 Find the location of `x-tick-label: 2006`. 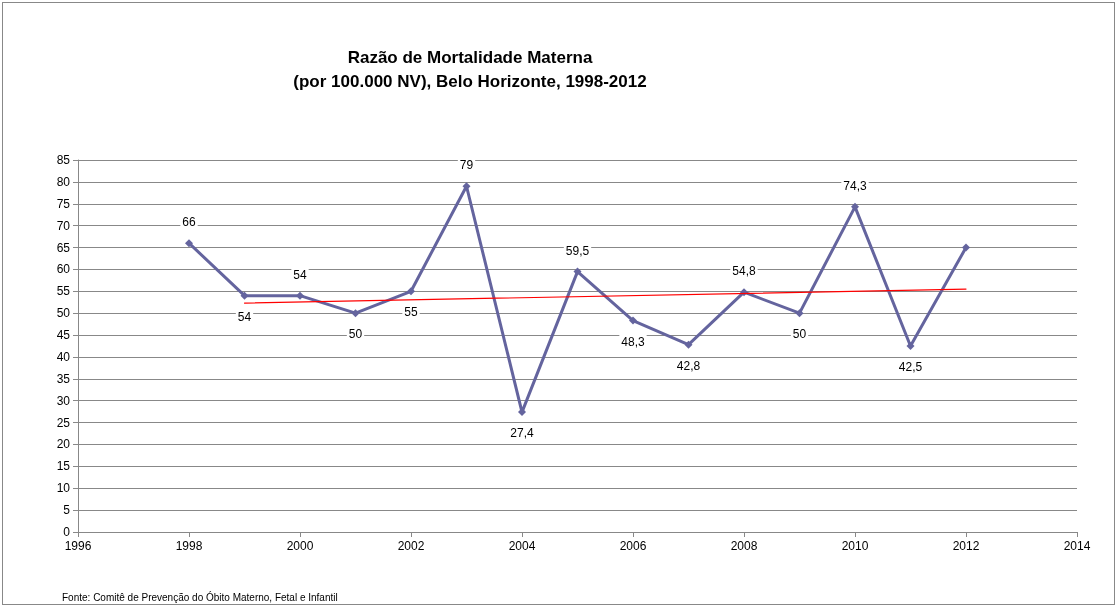

x-tick-label: 2006 is located at coordinates (633, 546).